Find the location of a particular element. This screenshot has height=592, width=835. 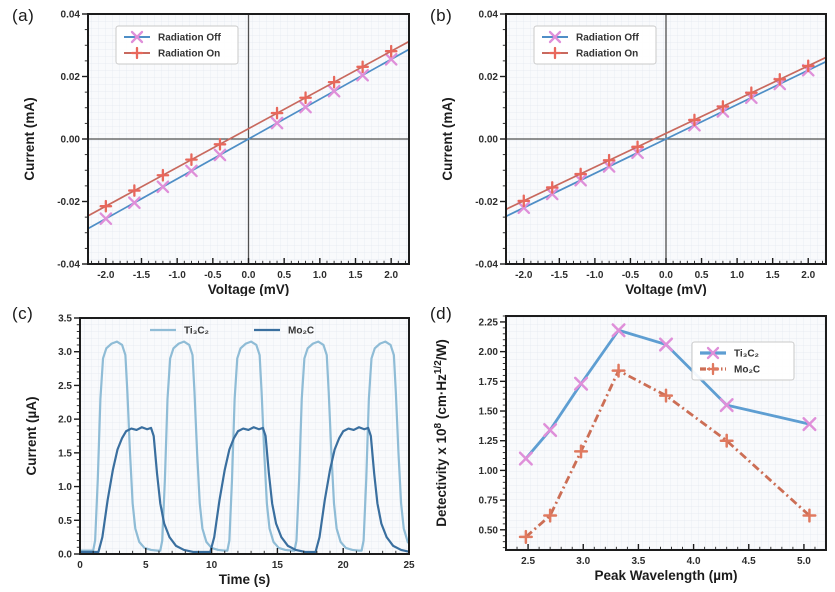

x-tick-label: 25 is located at coordinates (409, 565).